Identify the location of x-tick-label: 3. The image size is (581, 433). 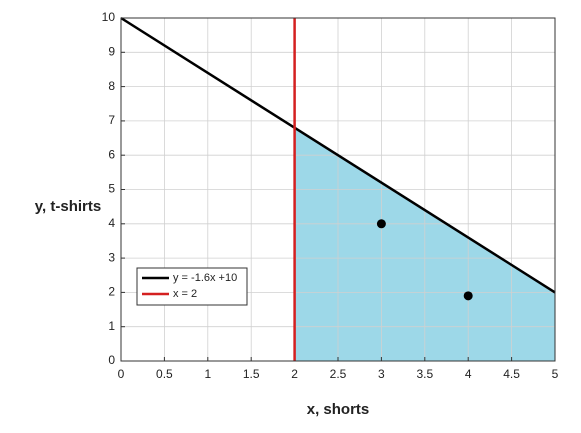
(381, 374).